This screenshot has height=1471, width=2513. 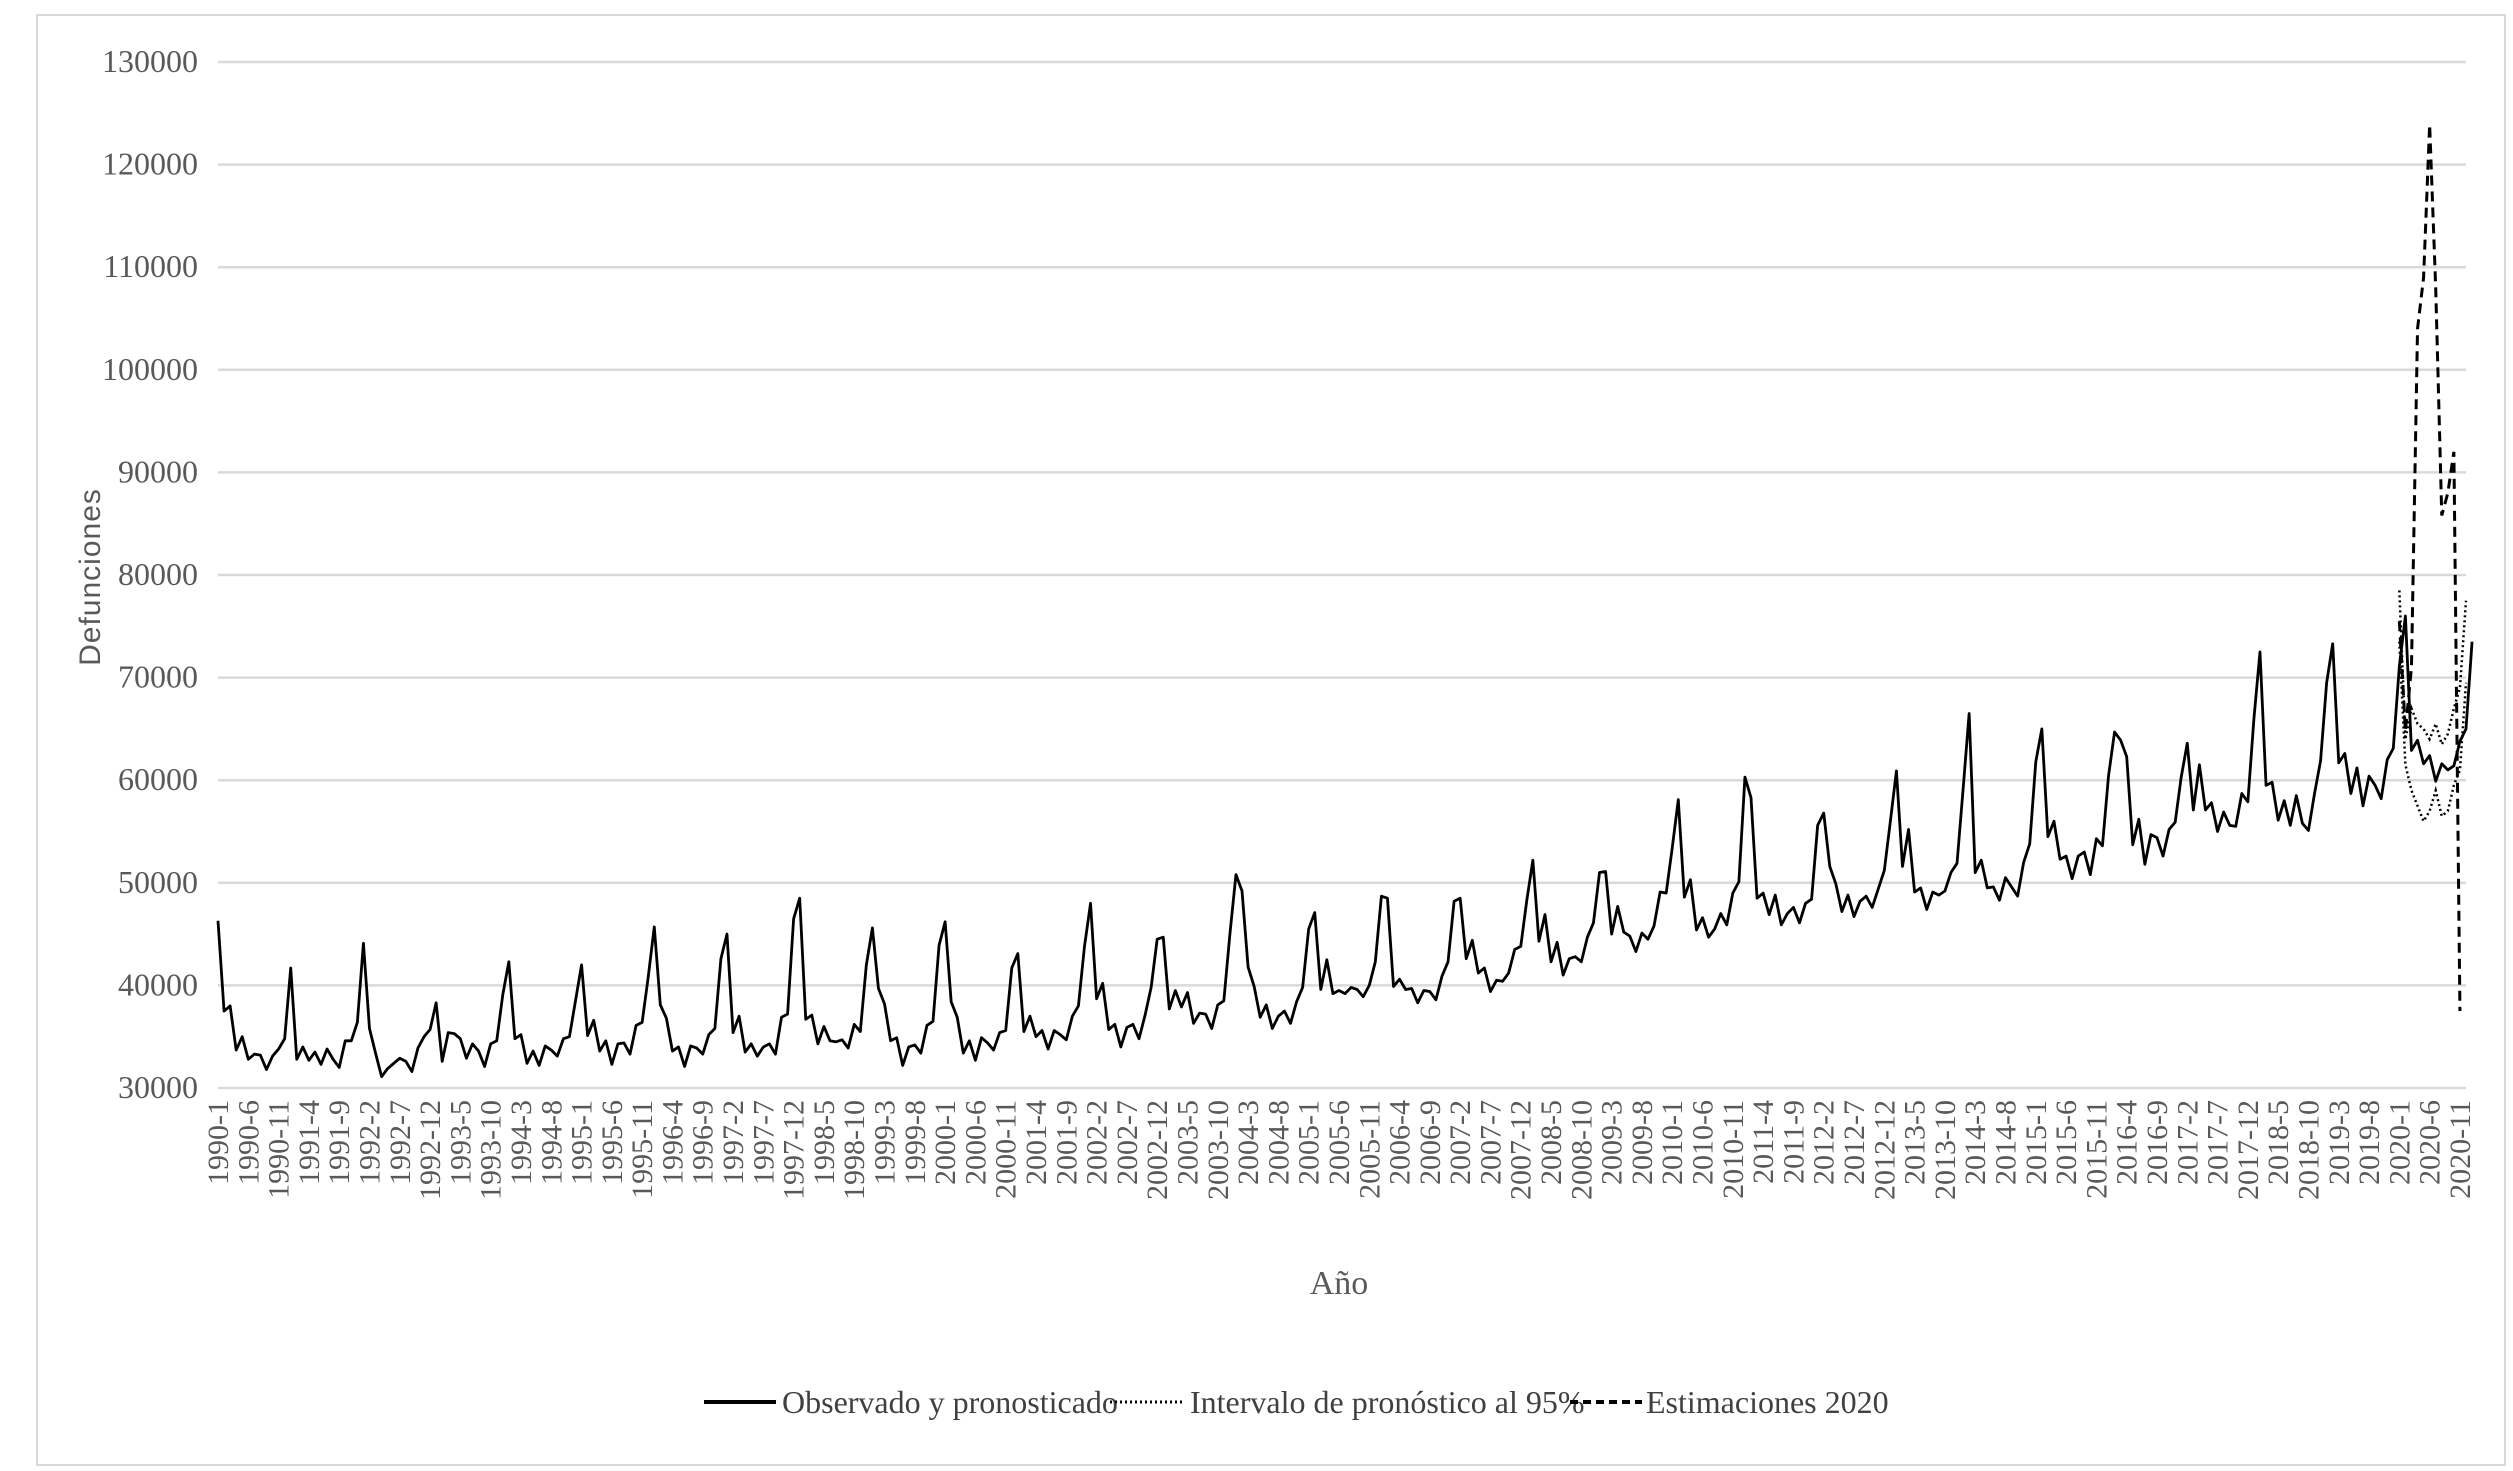 I want to click on x-tick-label: 2007-7, so click(x=1490, y=1142).